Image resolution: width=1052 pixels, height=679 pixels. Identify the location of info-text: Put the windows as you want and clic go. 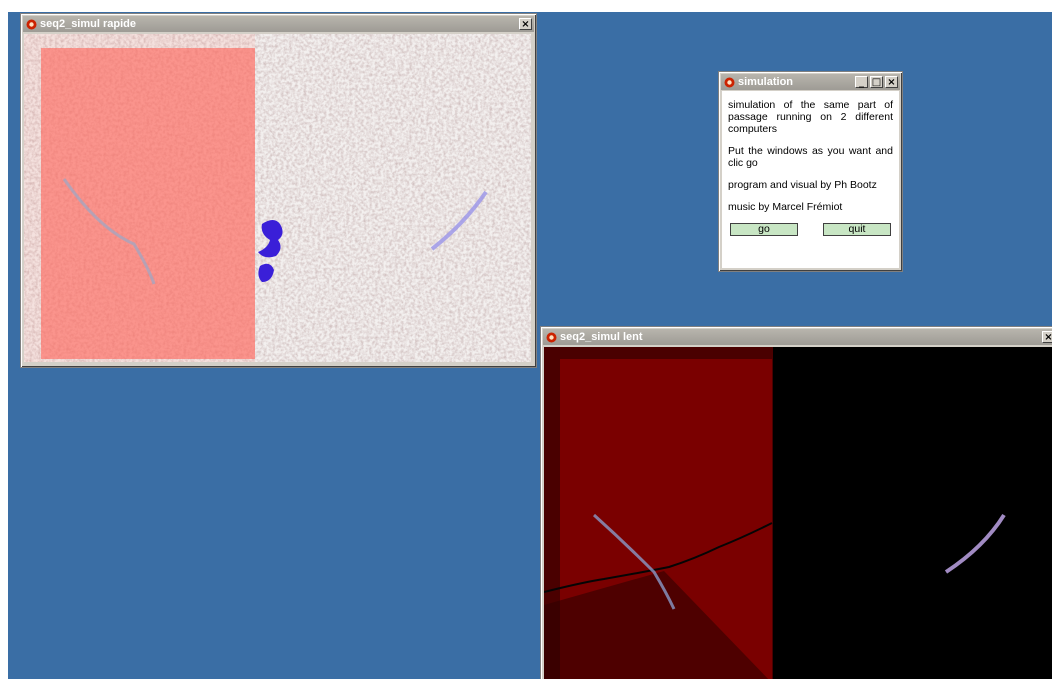
(810, 157).